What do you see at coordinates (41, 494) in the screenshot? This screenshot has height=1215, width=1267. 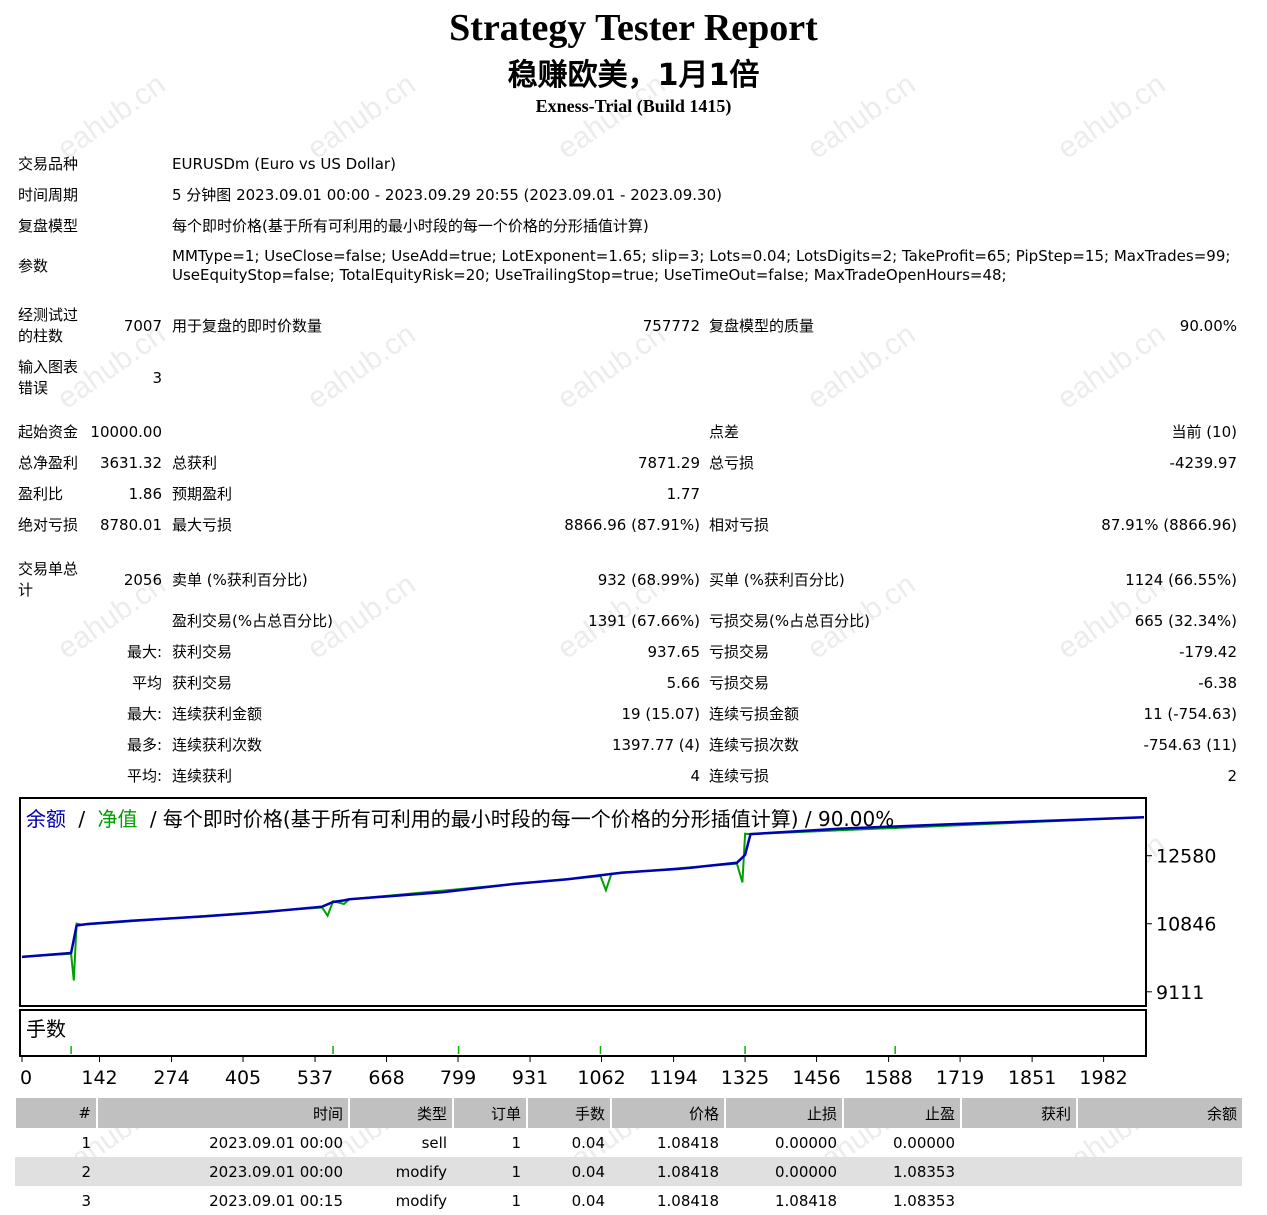 I see `profit-factor-label: 盈利比` at bounding box center [41, 494].